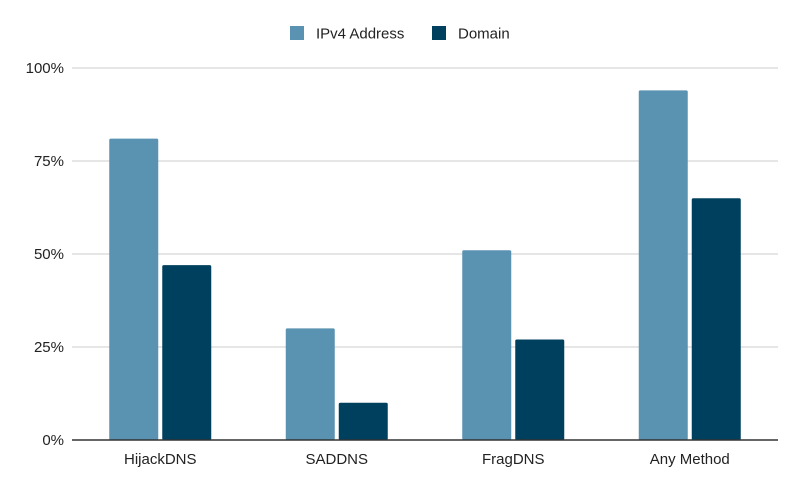  What do you see at coordinates (484, 34) in the screenshot?
I see `legend-label-2: Domain` at bounding box center [484, 34].